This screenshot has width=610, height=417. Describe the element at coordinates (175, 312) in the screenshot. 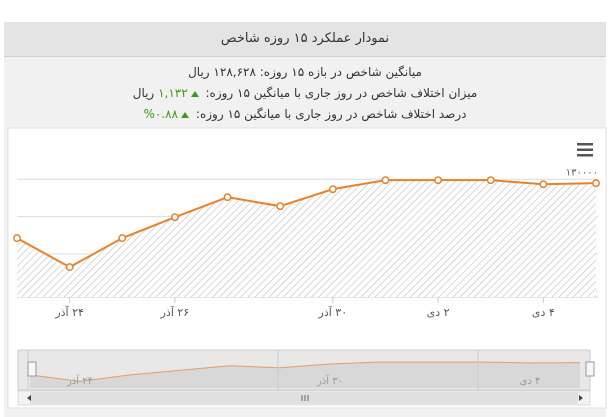

I see `x-tick-label: ۲۶ آذر` at that location.